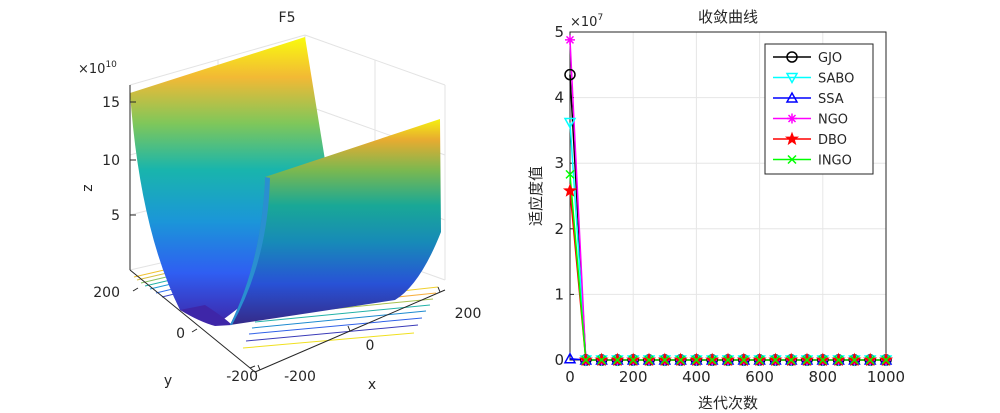 The height and width of the screenshot is (413, 1000). I want to click on surface-z-exponent-power: 10, so click(111, 65).